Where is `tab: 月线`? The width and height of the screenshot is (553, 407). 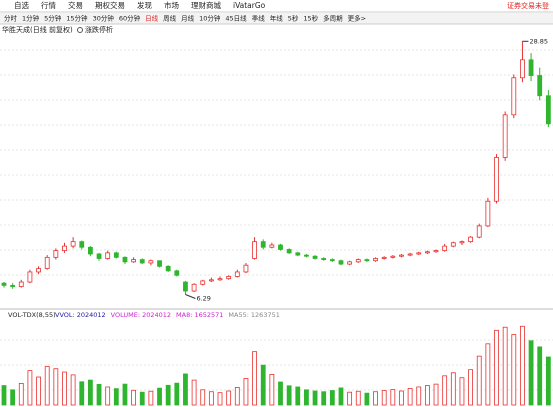 tab: 月线 is located at coordinates (188, 18).